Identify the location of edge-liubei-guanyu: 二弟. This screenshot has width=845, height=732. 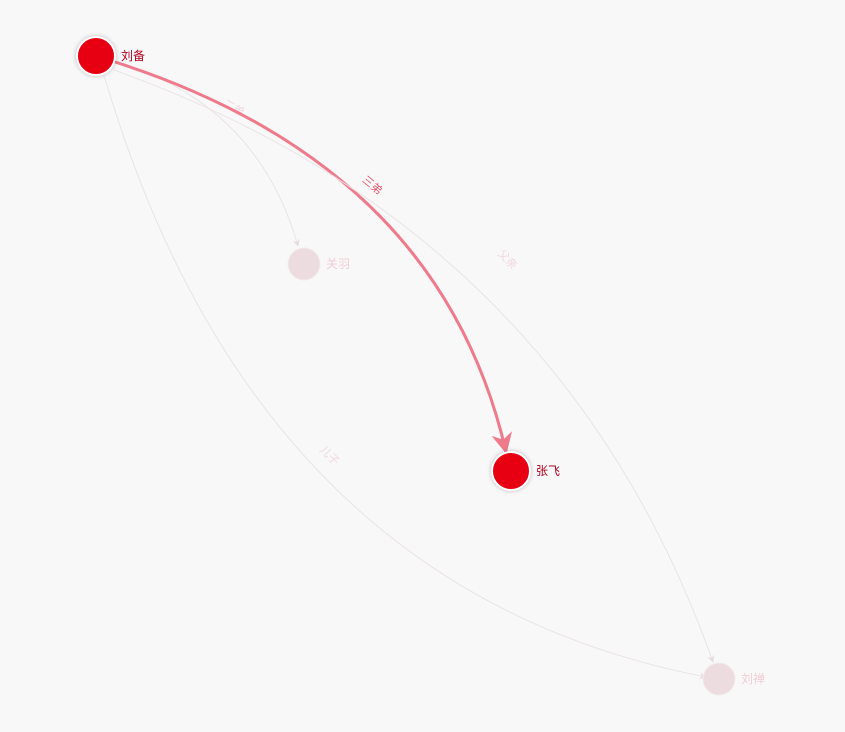
(197, 151).